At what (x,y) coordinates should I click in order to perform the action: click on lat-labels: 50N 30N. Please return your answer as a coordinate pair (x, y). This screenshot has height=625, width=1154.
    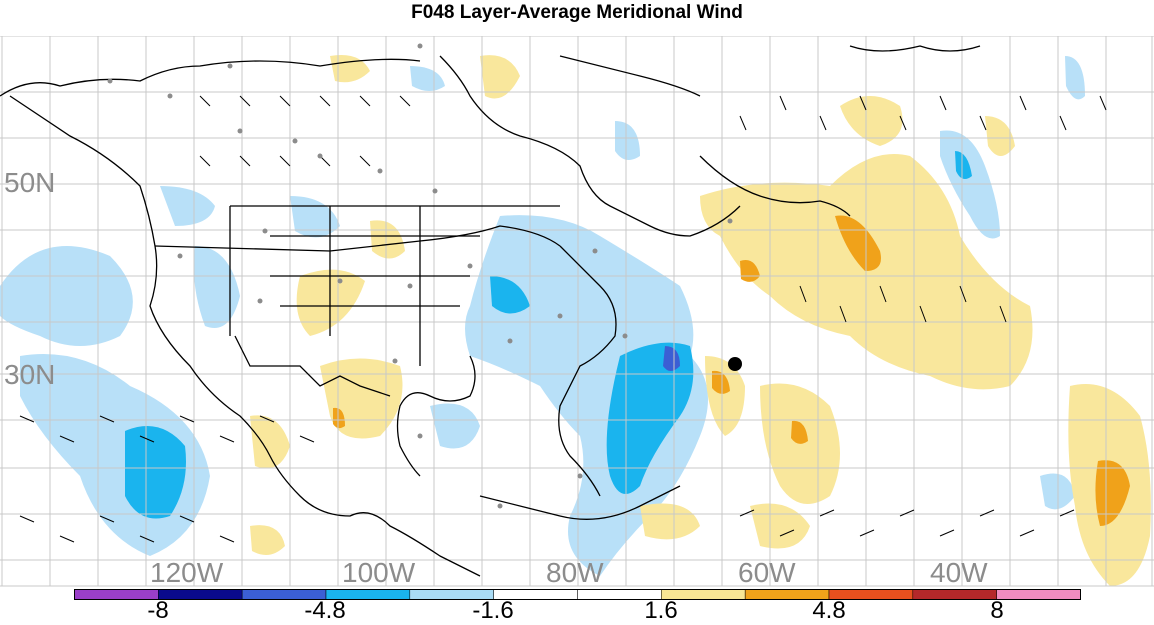
    Looking at the image, I should click on (29, 278).